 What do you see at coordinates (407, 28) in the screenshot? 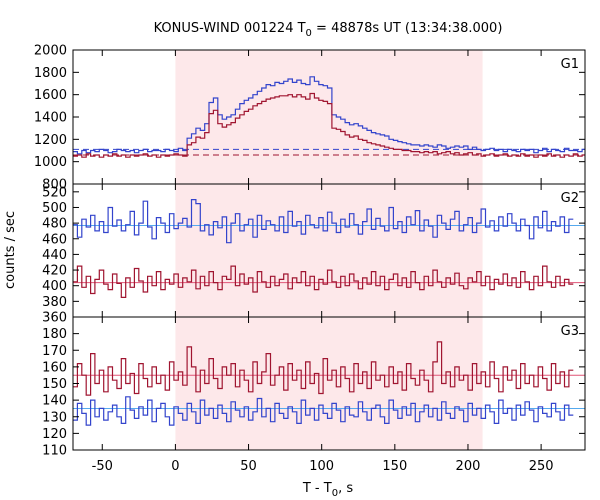
I see `chart-title-rest: = 48878s UT (13:34:38.000)` at bounding box center [407, 28].